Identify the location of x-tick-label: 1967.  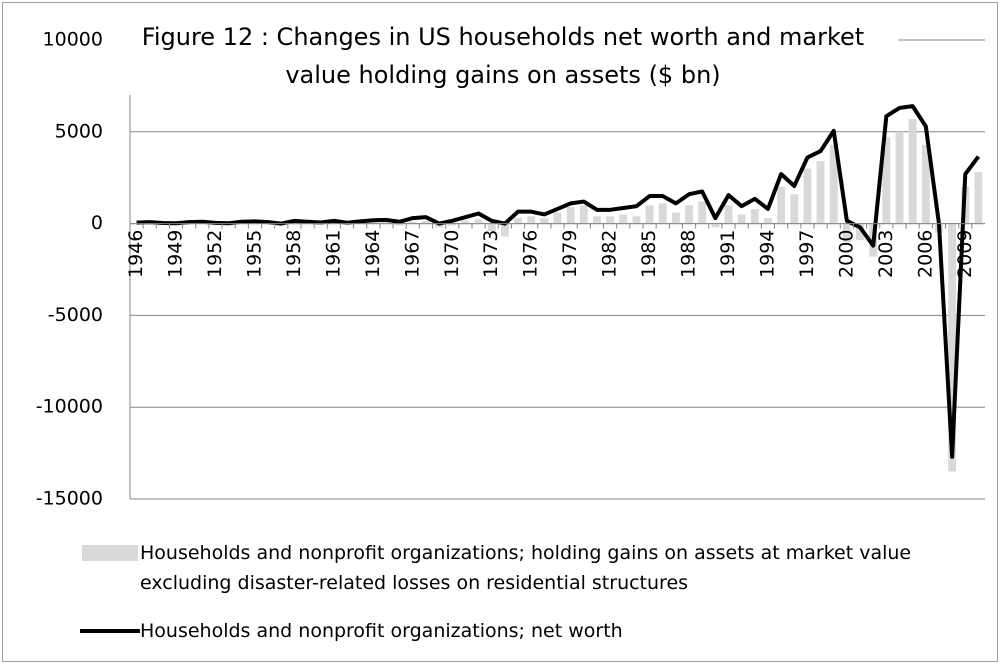
(412, 254).